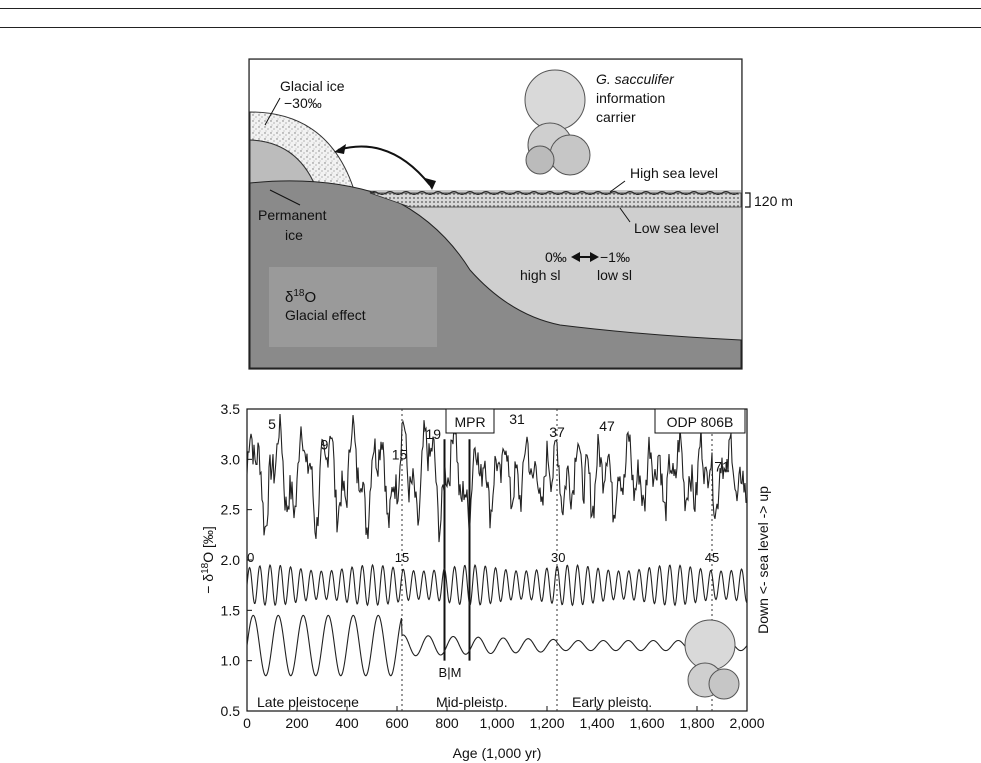 Image resolution: width=981 pixels, height=763 pixels. I want to click on x-tick-label: 200, so click(297, 723).